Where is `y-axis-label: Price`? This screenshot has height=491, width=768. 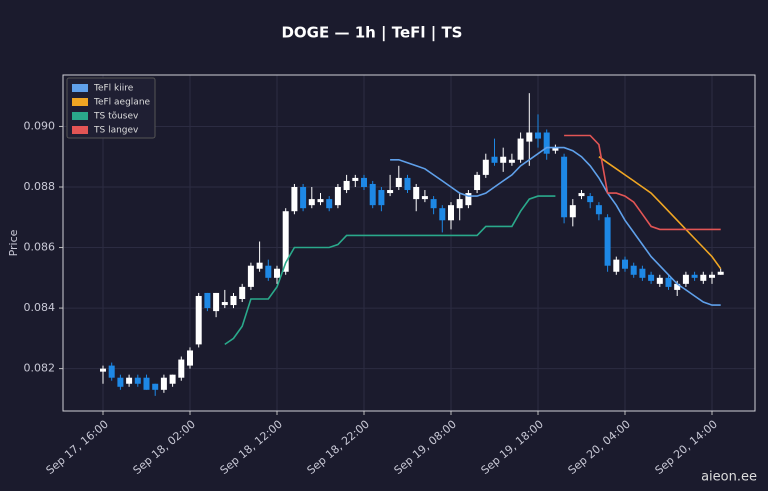 y-axis-label: Price is located at coordinates (13, 242).